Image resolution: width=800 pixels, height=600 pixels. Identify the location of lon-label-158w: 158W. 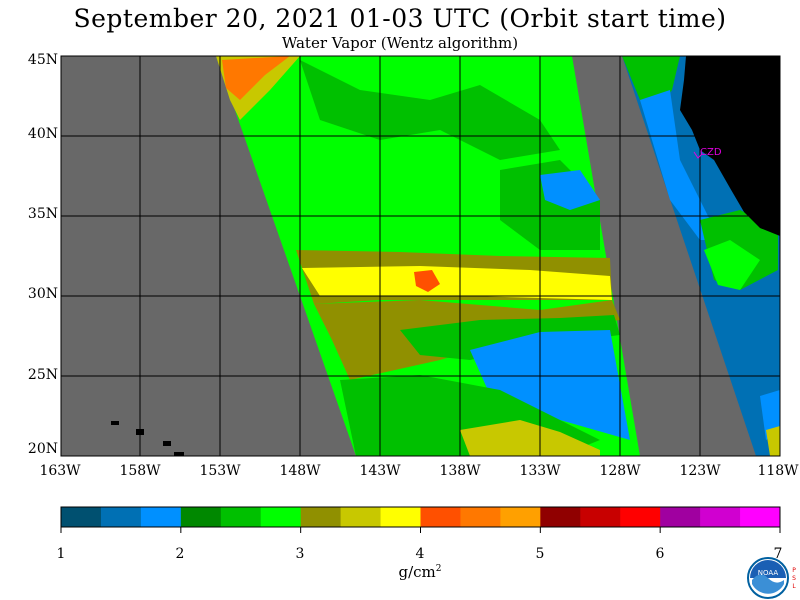
(140, 471).